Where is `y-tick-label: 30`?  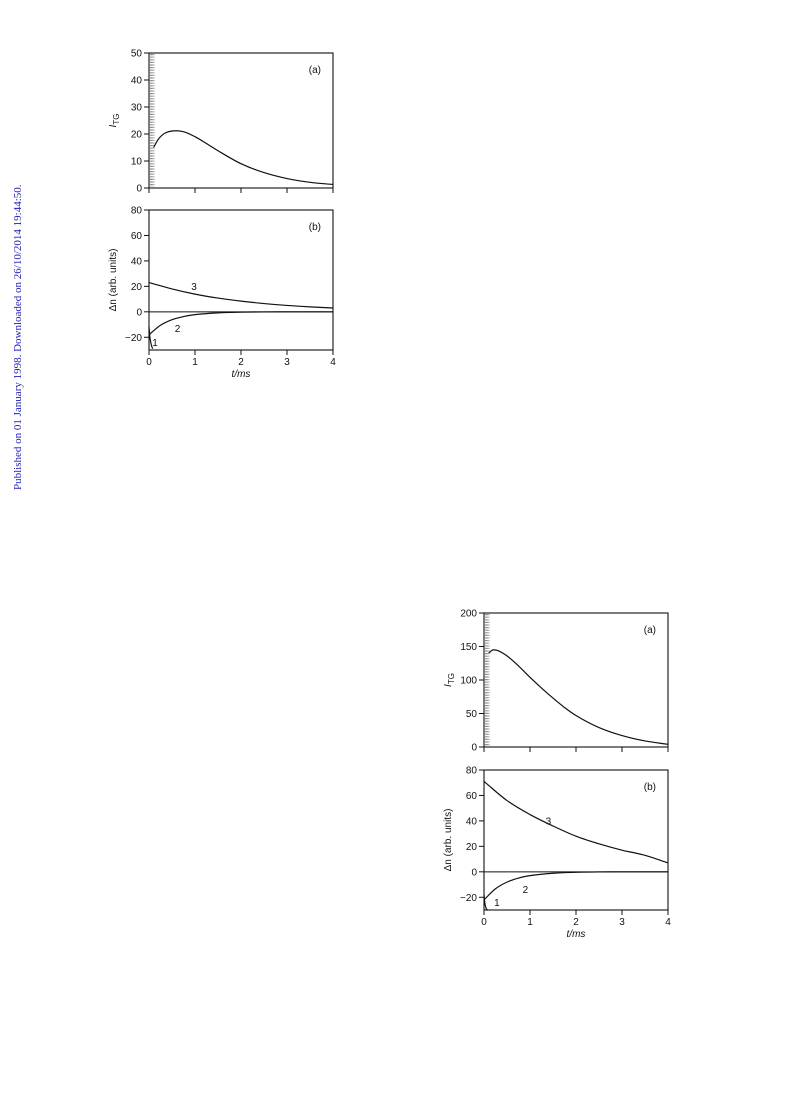 y-tick-label: 30 is located at coordinates (137, 108).